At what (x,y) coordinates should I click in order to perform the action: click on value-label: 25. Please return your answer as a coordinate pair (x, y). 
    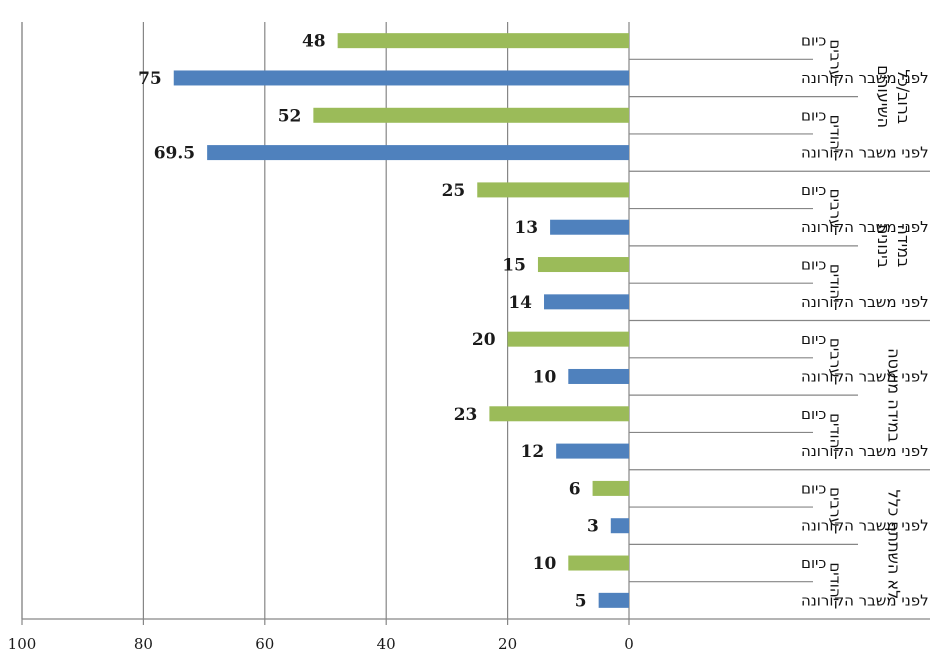
    Looking at the image, I should click on (454, 191).